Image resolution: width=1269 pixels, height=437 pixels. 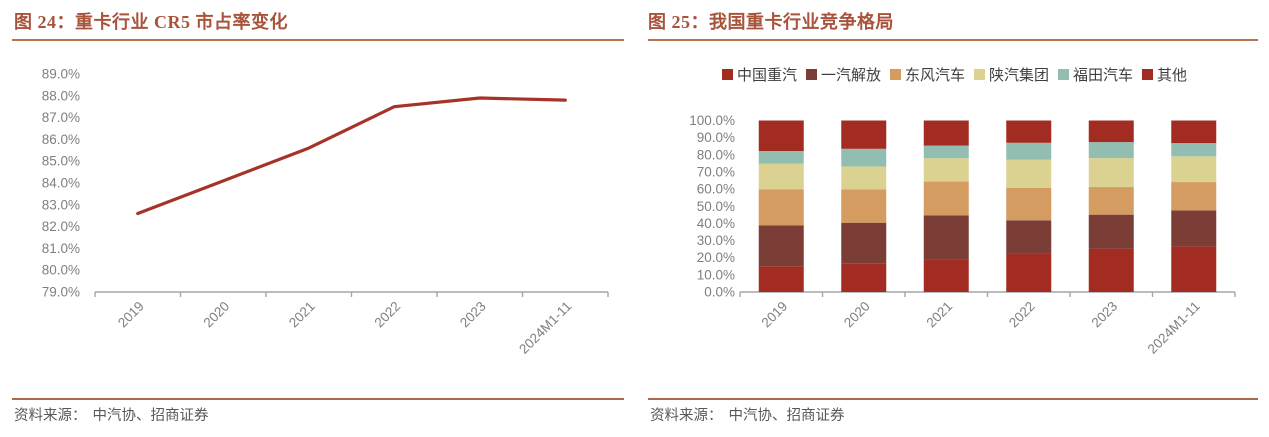 I want to click on cr5-series-line, so click(x=351, y=156).